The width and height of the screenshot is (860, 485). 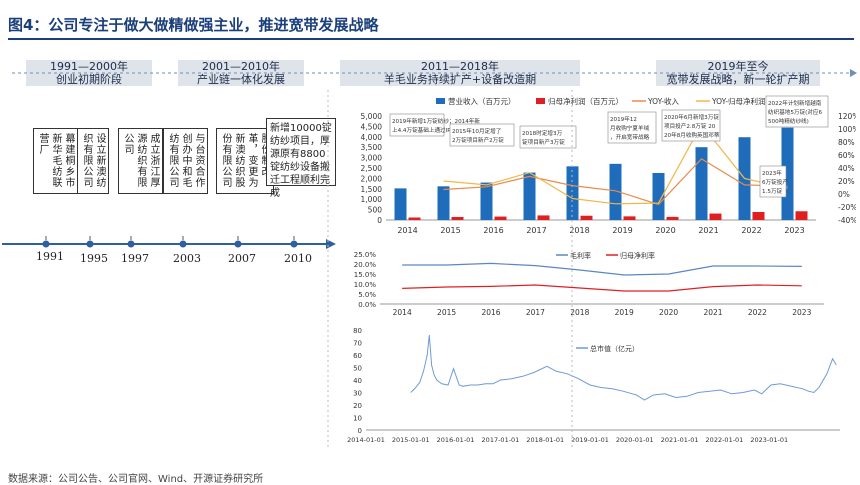 I want to click on annotation-text: 2万锭项目新产2万锭, so click(x=478, y=140).